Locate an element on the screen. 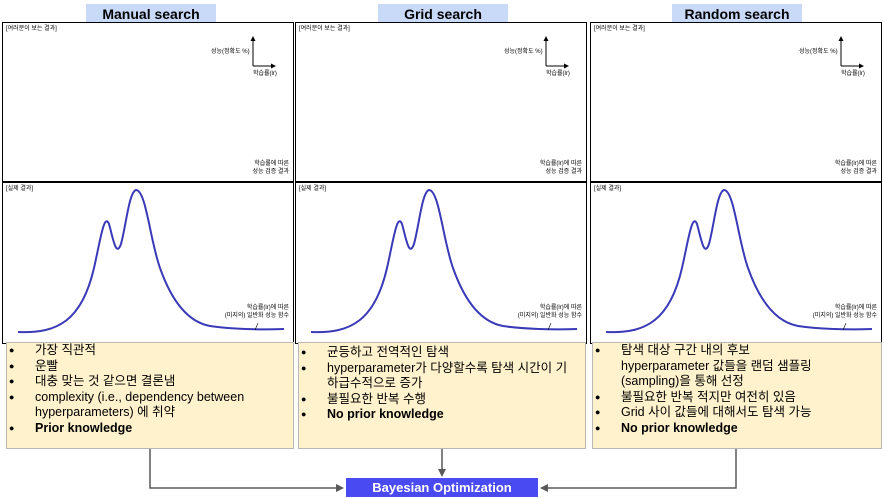  performance-curve-random is located at coordinates (739, 261).